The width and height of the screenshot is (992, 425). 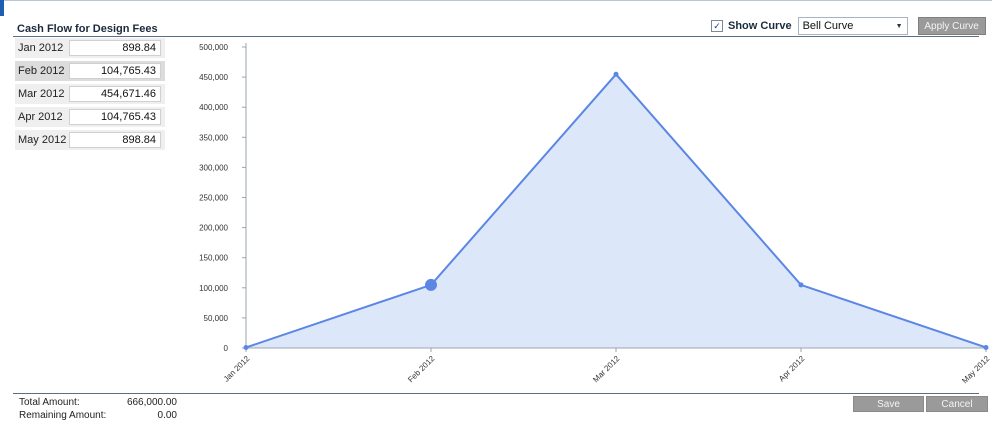 What do you see at coordinates (899, 26) in the screenshot?
I see `dropdown-caret-icon: ▼` at bounding box center [899, 26].